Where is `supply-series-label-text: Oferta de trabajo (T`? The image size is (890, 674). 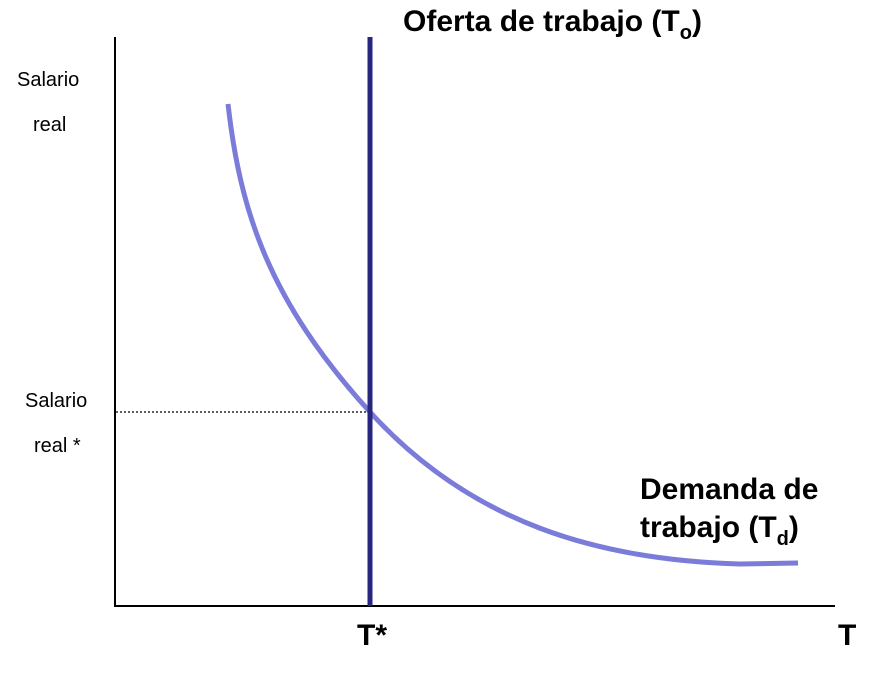 supply-series-label-text: Oferta de trabajo (T is located at coordinates (541, 21).